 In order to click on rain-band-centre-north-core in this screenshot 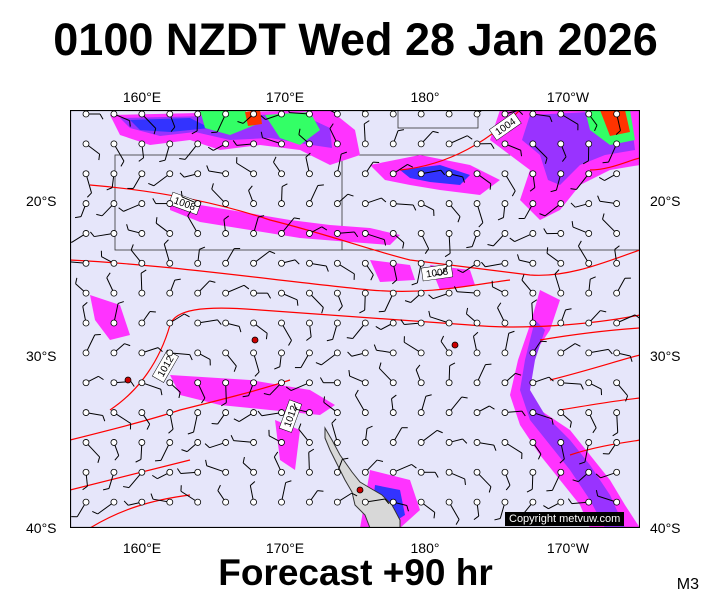, I will do `click(435, 175)`.